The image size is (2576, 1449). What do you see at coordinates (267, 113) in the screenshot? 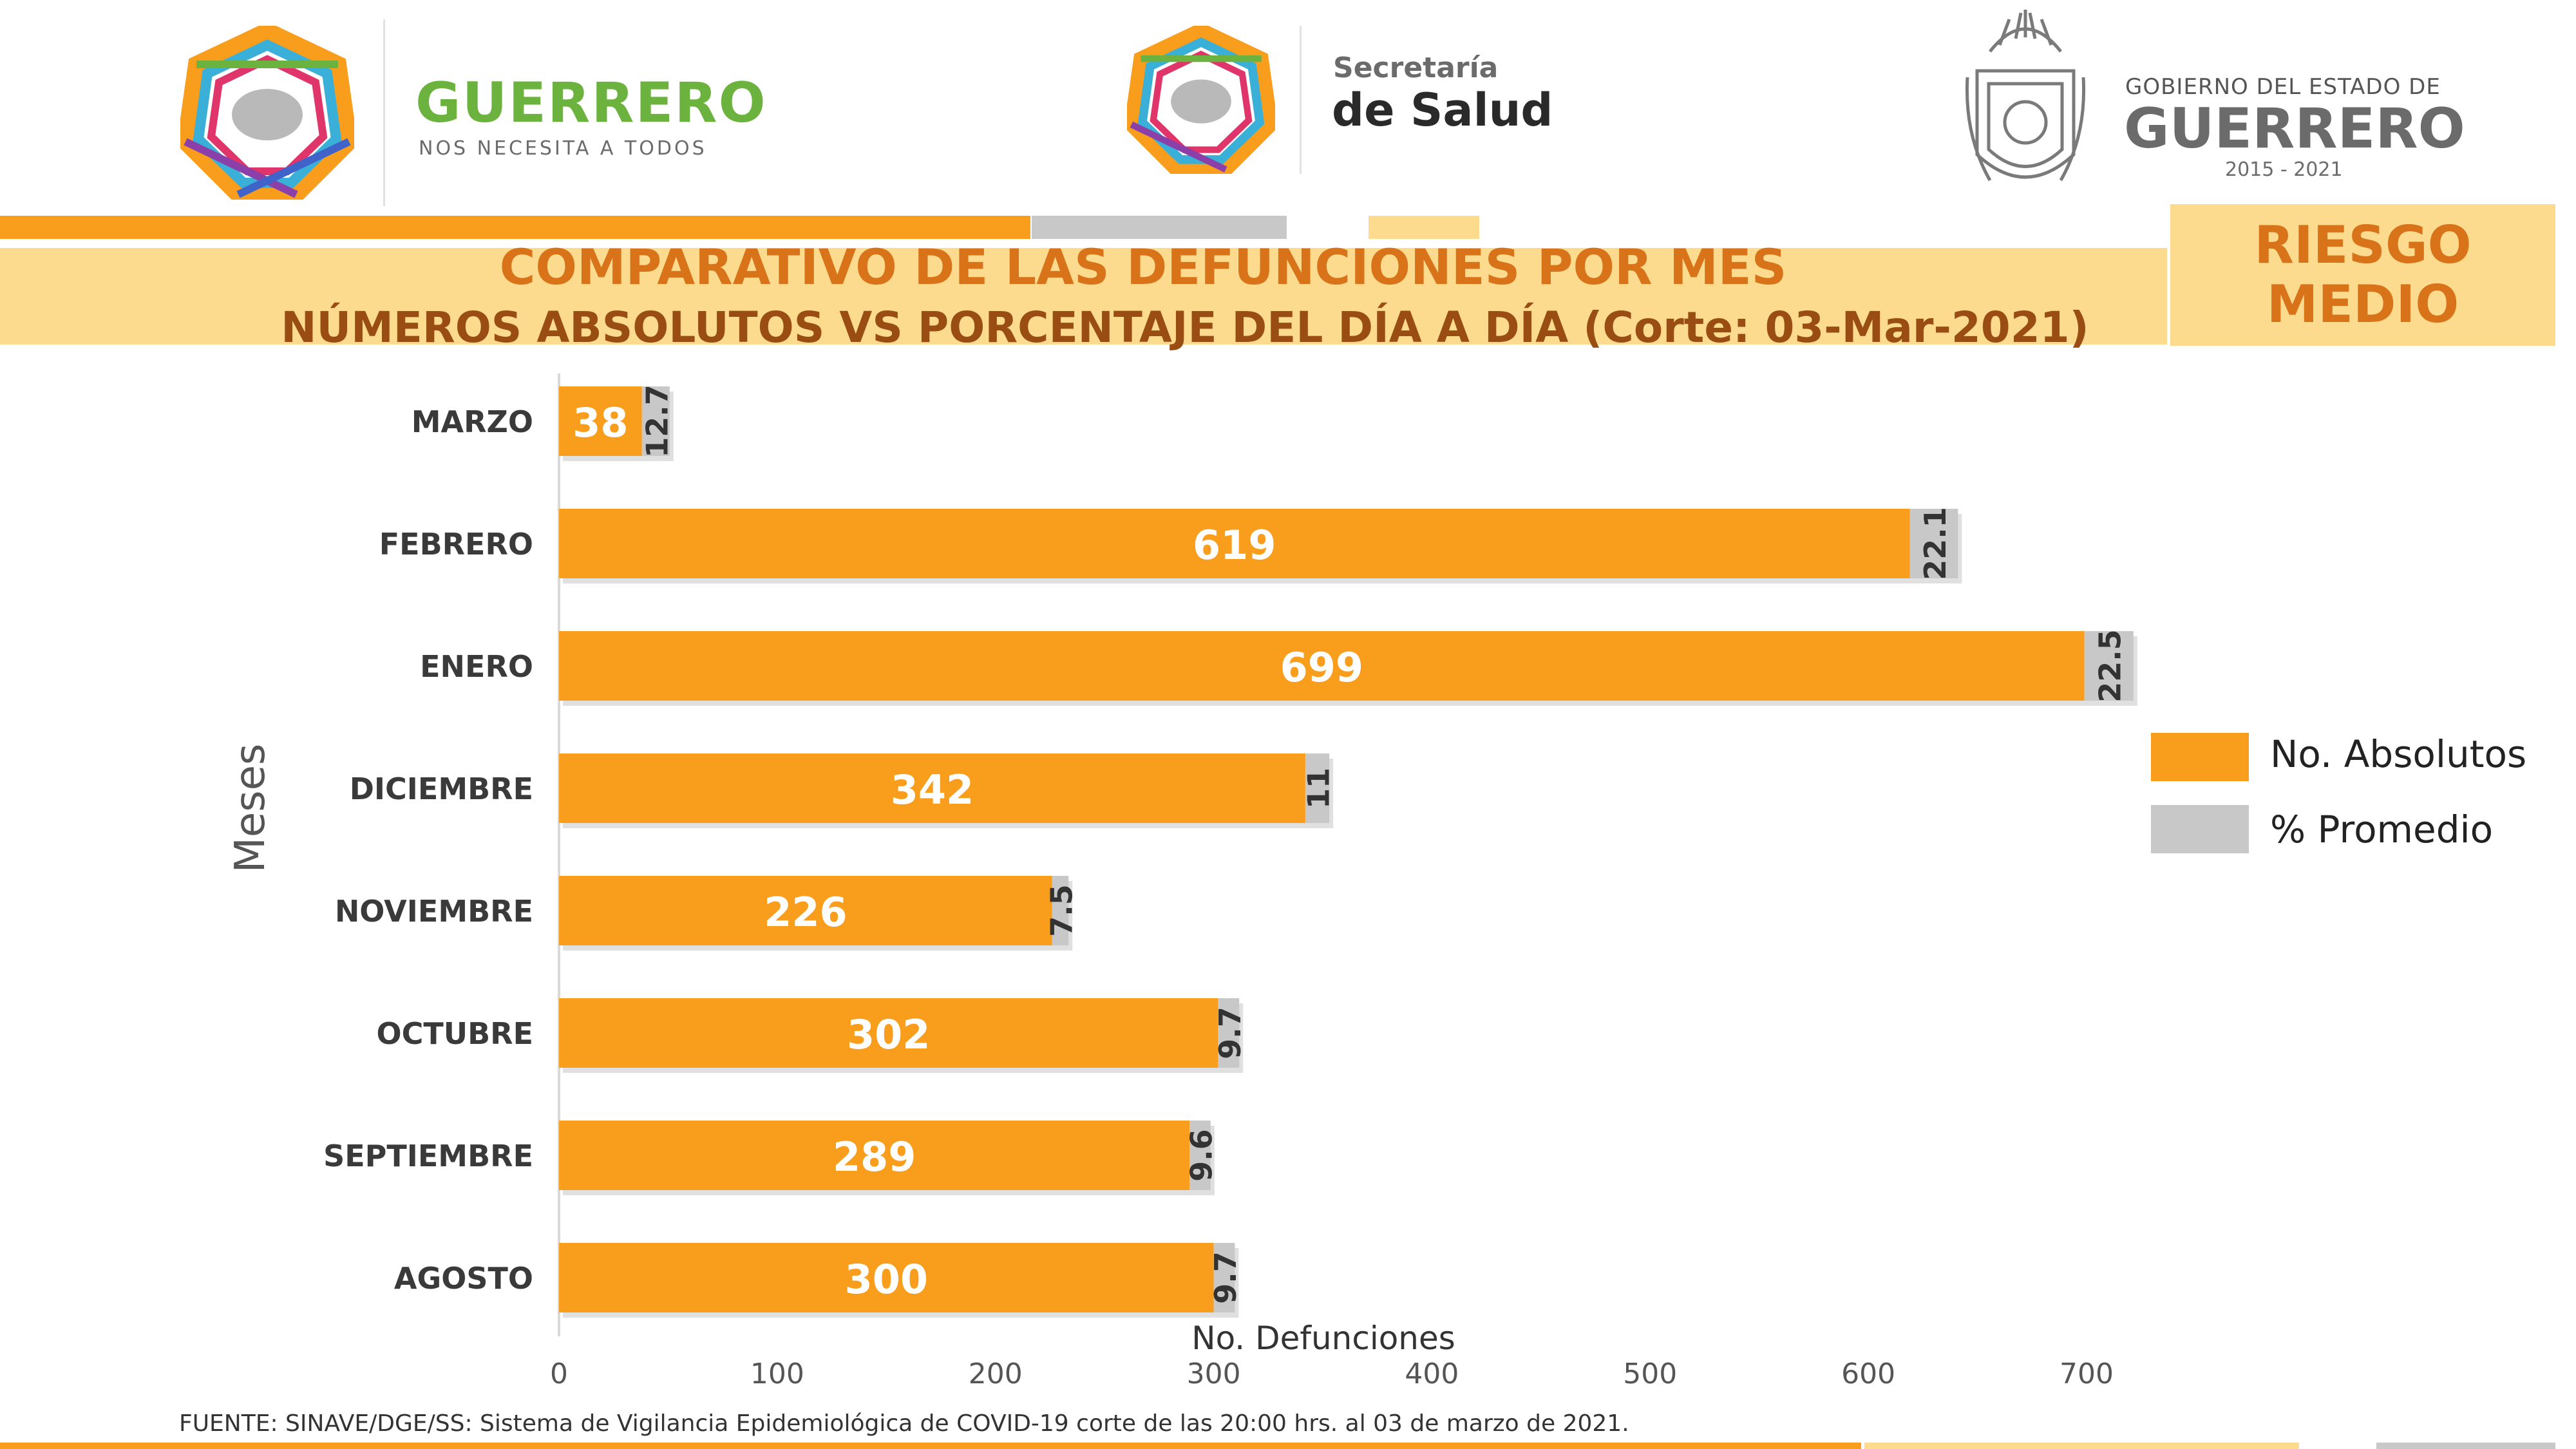
I see `guerrero-emblem-icon` at bounding box center [267, 113].